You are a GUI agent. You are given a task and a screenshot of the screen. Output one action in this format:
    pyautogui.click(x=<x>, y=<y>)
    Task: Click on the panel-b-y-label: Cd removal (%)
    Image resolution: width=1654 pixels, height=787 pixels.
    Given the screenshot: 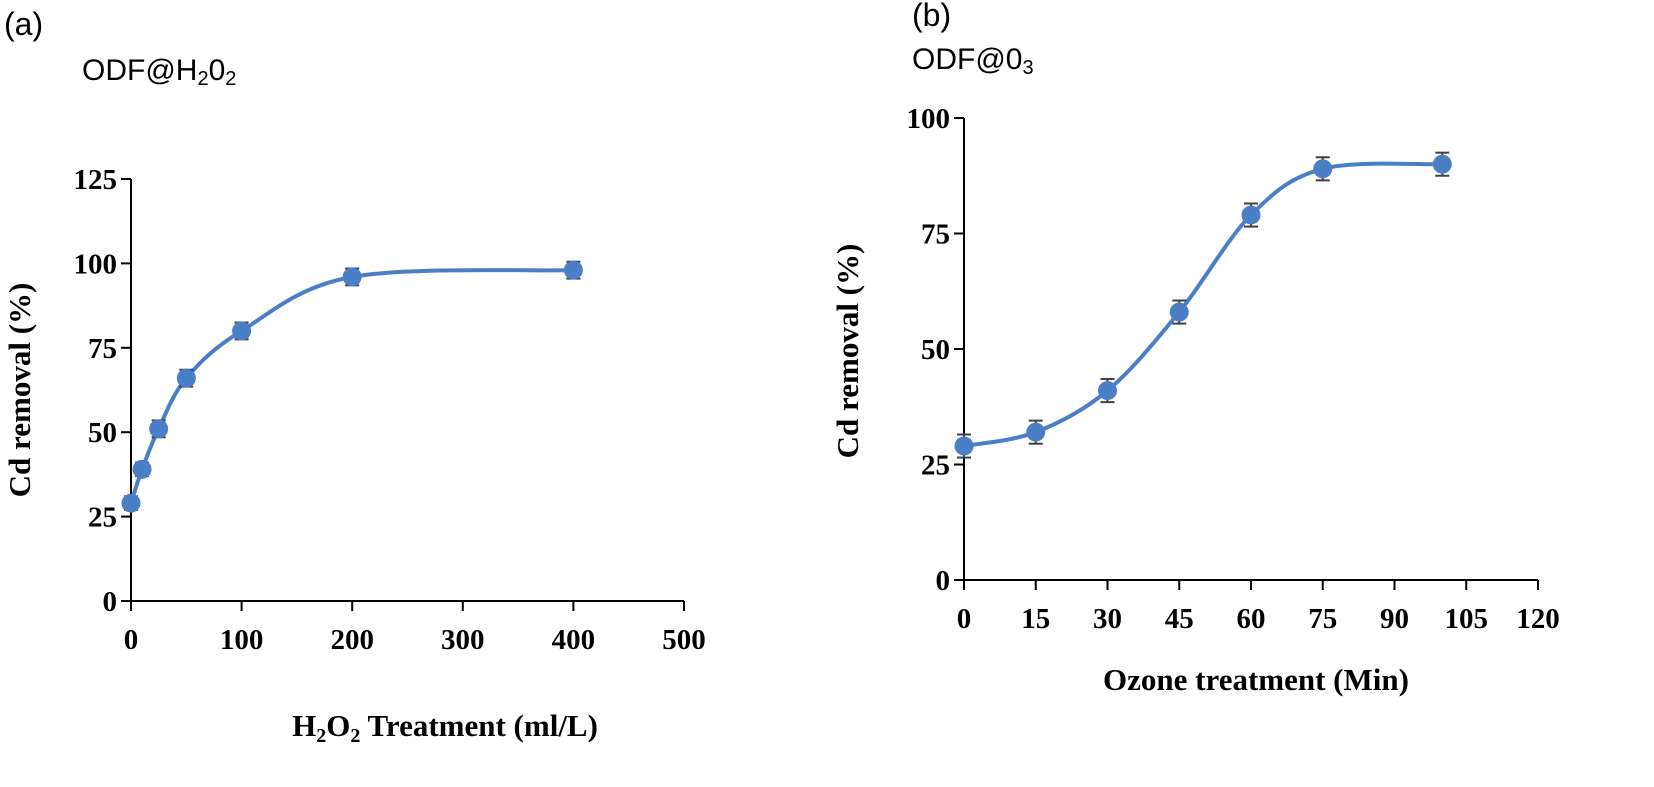 What is the action you would take?
    pyautogui.click(x=847, y=351)
    